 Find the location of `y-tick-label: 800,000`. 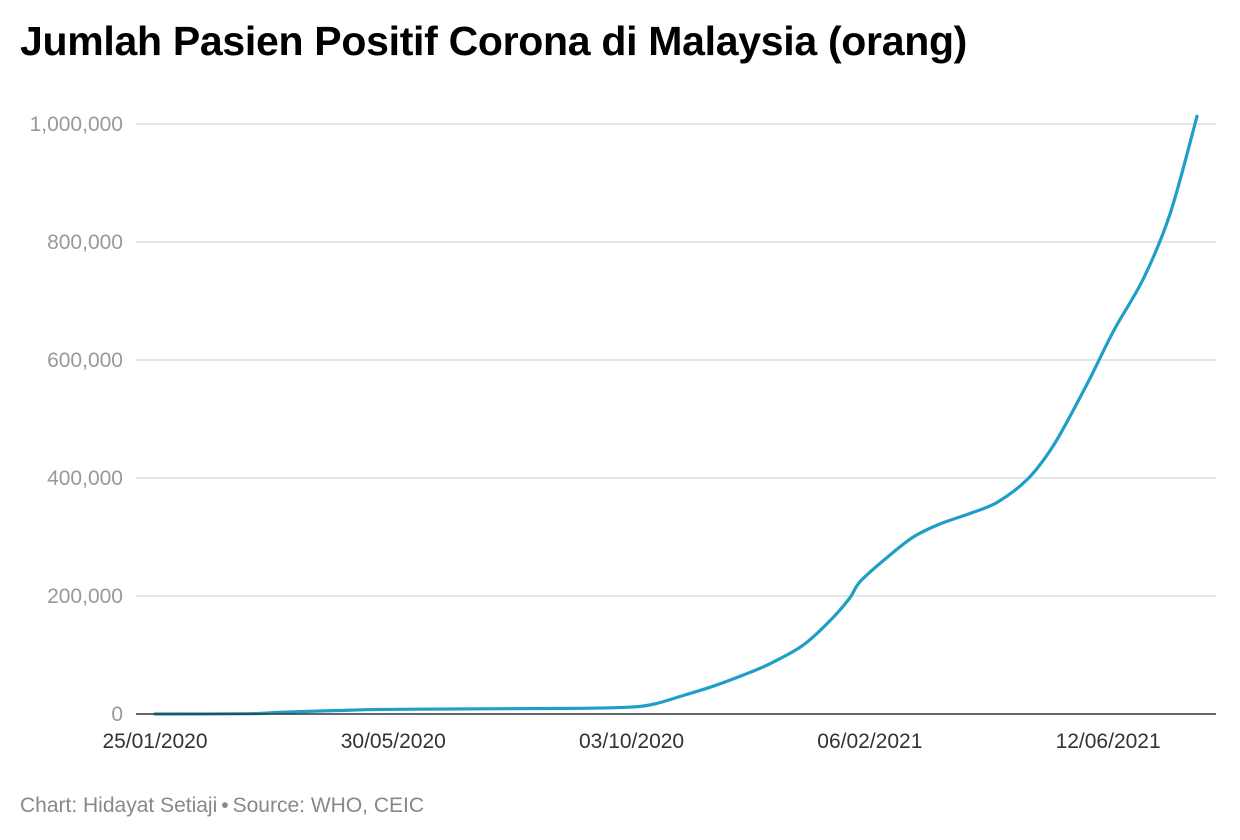

y-tick-label: 800,000 is located at coordinates (85, 242).